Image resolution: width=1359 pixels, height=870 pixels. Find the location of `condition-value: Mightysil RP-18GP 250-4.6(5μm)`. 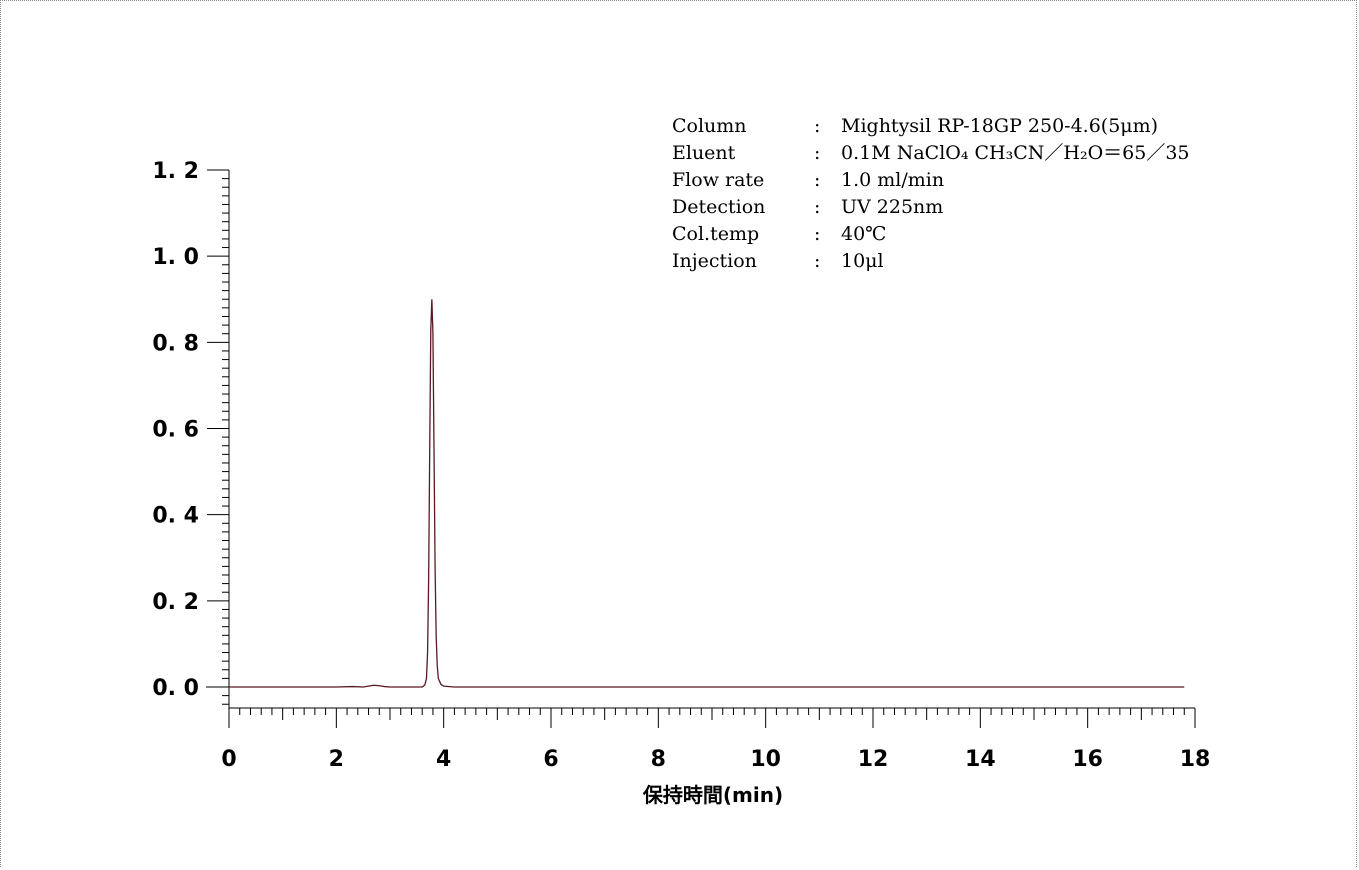

condition-value: Mightysil RP-18GP 250-4.6(5μm) is located at coordinates (1000, 126).